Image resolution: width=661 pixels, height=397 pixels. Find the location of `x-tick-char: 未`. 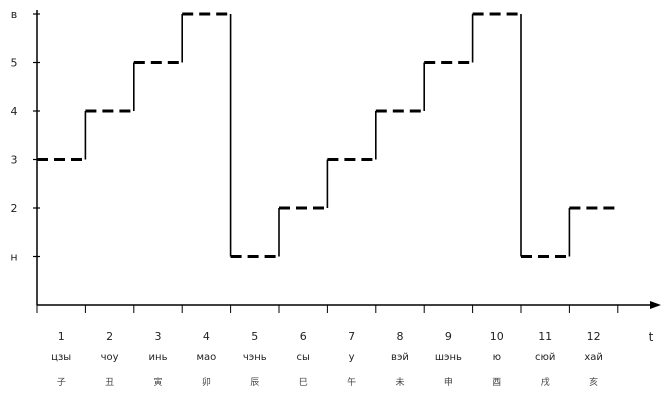

x-tick-char: 未 is located at coordinates (399, 382).